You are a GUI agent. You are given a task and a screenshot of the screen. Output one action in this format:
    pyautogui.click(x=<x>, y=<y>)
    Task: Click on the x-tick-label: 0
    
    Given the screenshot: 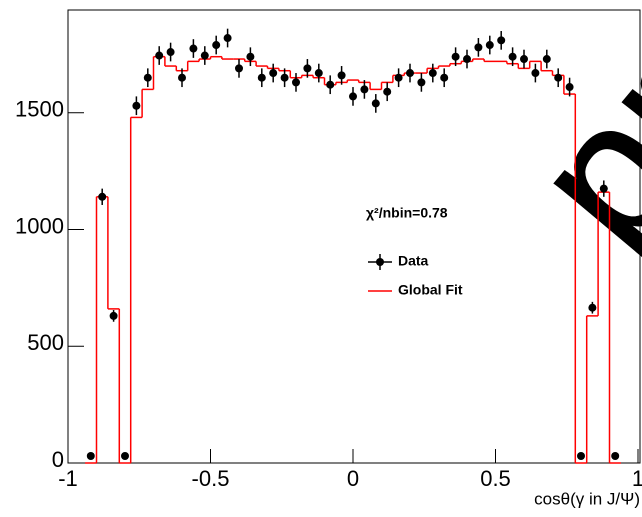 What is the action you would take?
    pyautogui.click(x=353, y=478)
    